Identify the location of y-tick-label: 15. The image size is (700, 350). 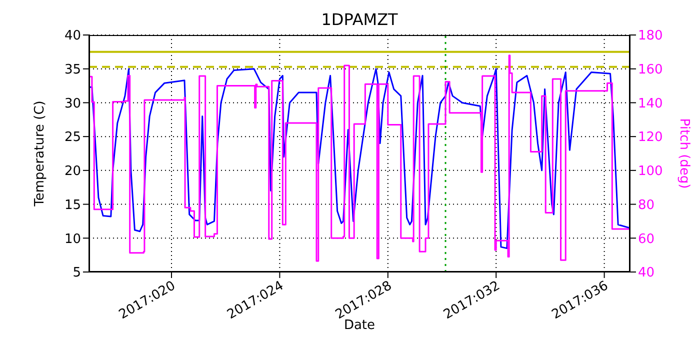
(72, 205).